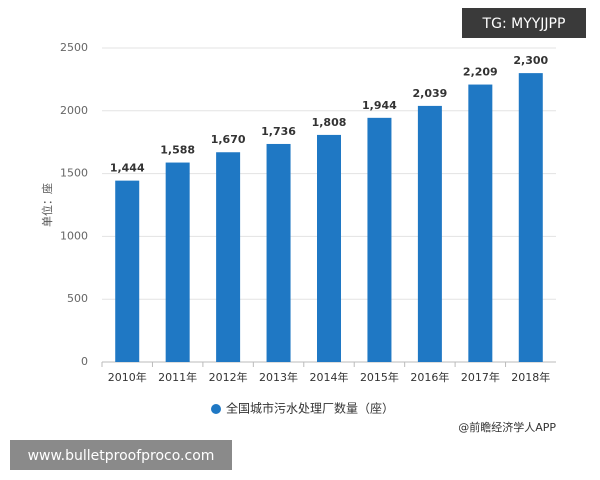 The height and width of the screenshot is (480, 600). Describe the element at coordinates (507, 427) in the screenshot. I see `source: @前瞻经济学人APP` at that location.